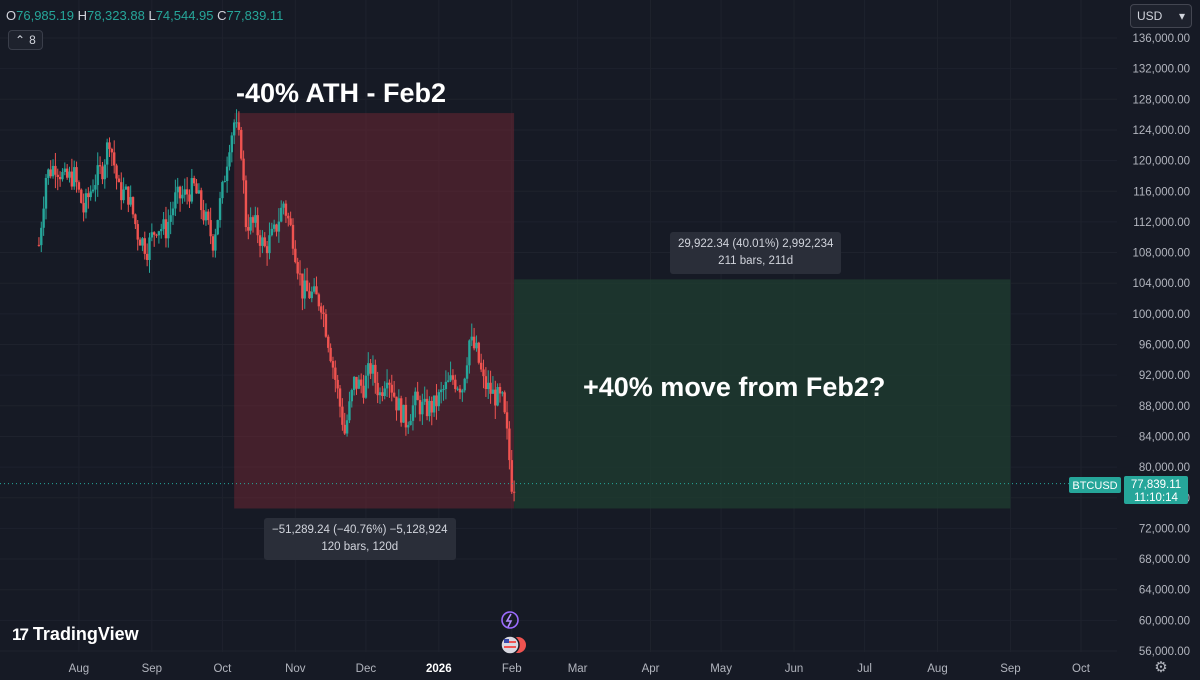 The width and height of the screenshot is (1200, 680). What do you see at coordinates (20, 634) in the screenshot?
I see `tradingview-mark-icon: 17` at bounding box center [20, 634].